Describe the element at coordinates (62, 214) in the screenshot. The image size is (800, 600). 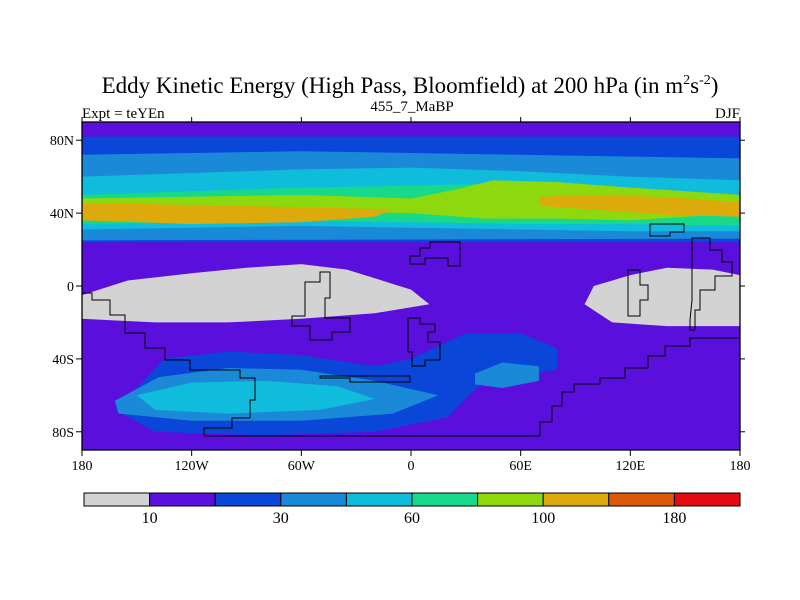
I see `y-tick-label-1: 40N` at that location.